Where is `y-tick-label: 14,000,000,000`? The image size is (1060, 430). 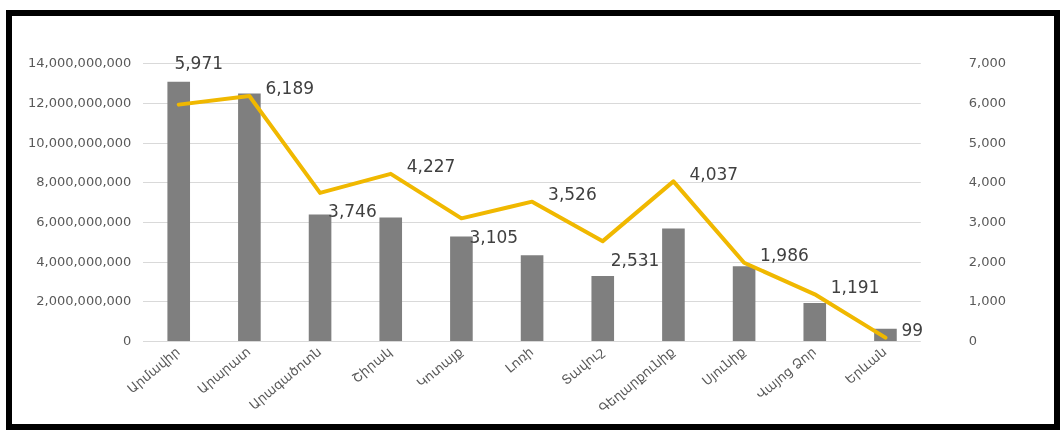
y-tick-label: 14,000,000,000 is located at coordinates (79, 63).